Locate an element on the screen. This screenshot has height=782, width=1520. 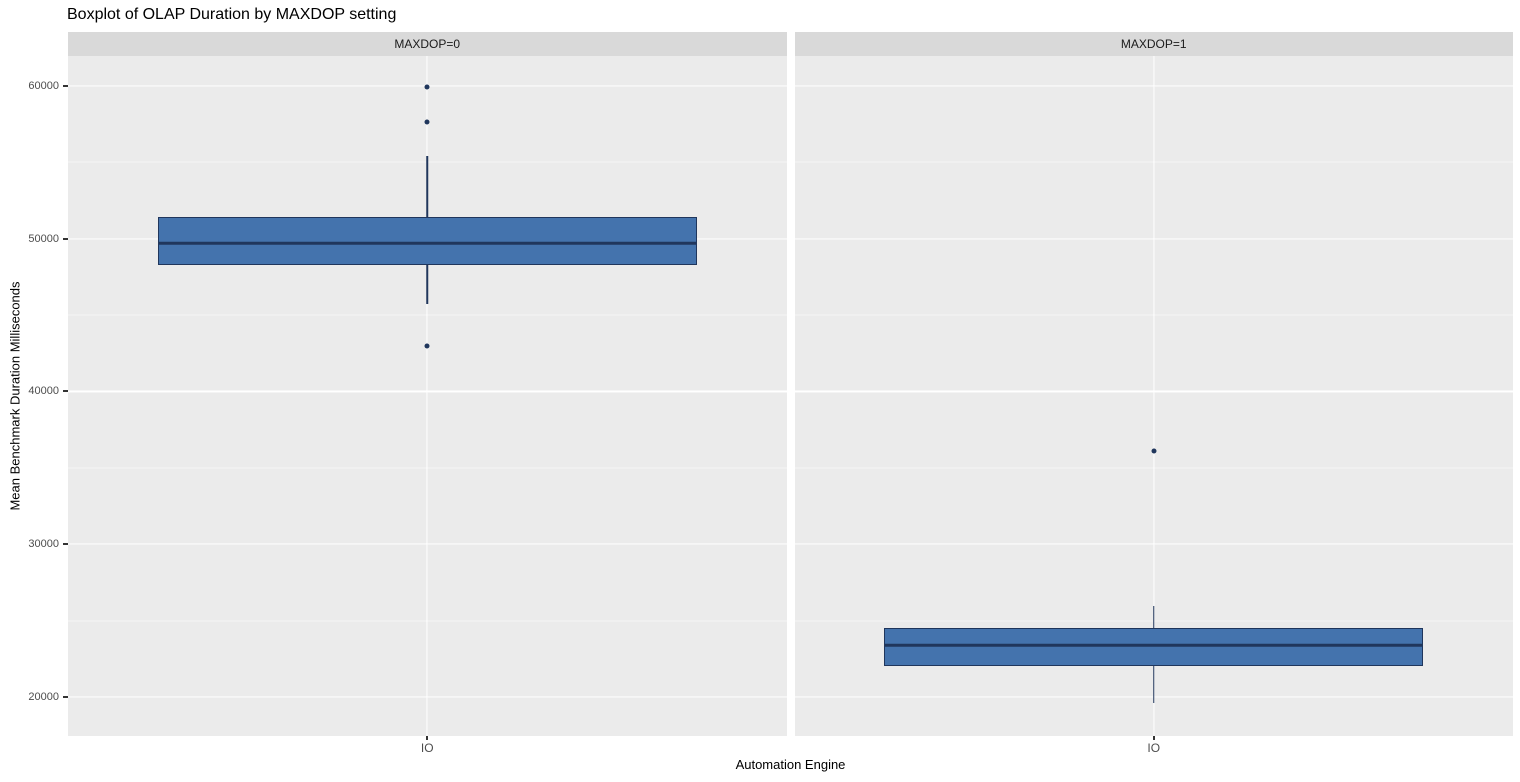
facet-strip: MAXDOP=0 is located at coordinates (427, 44).